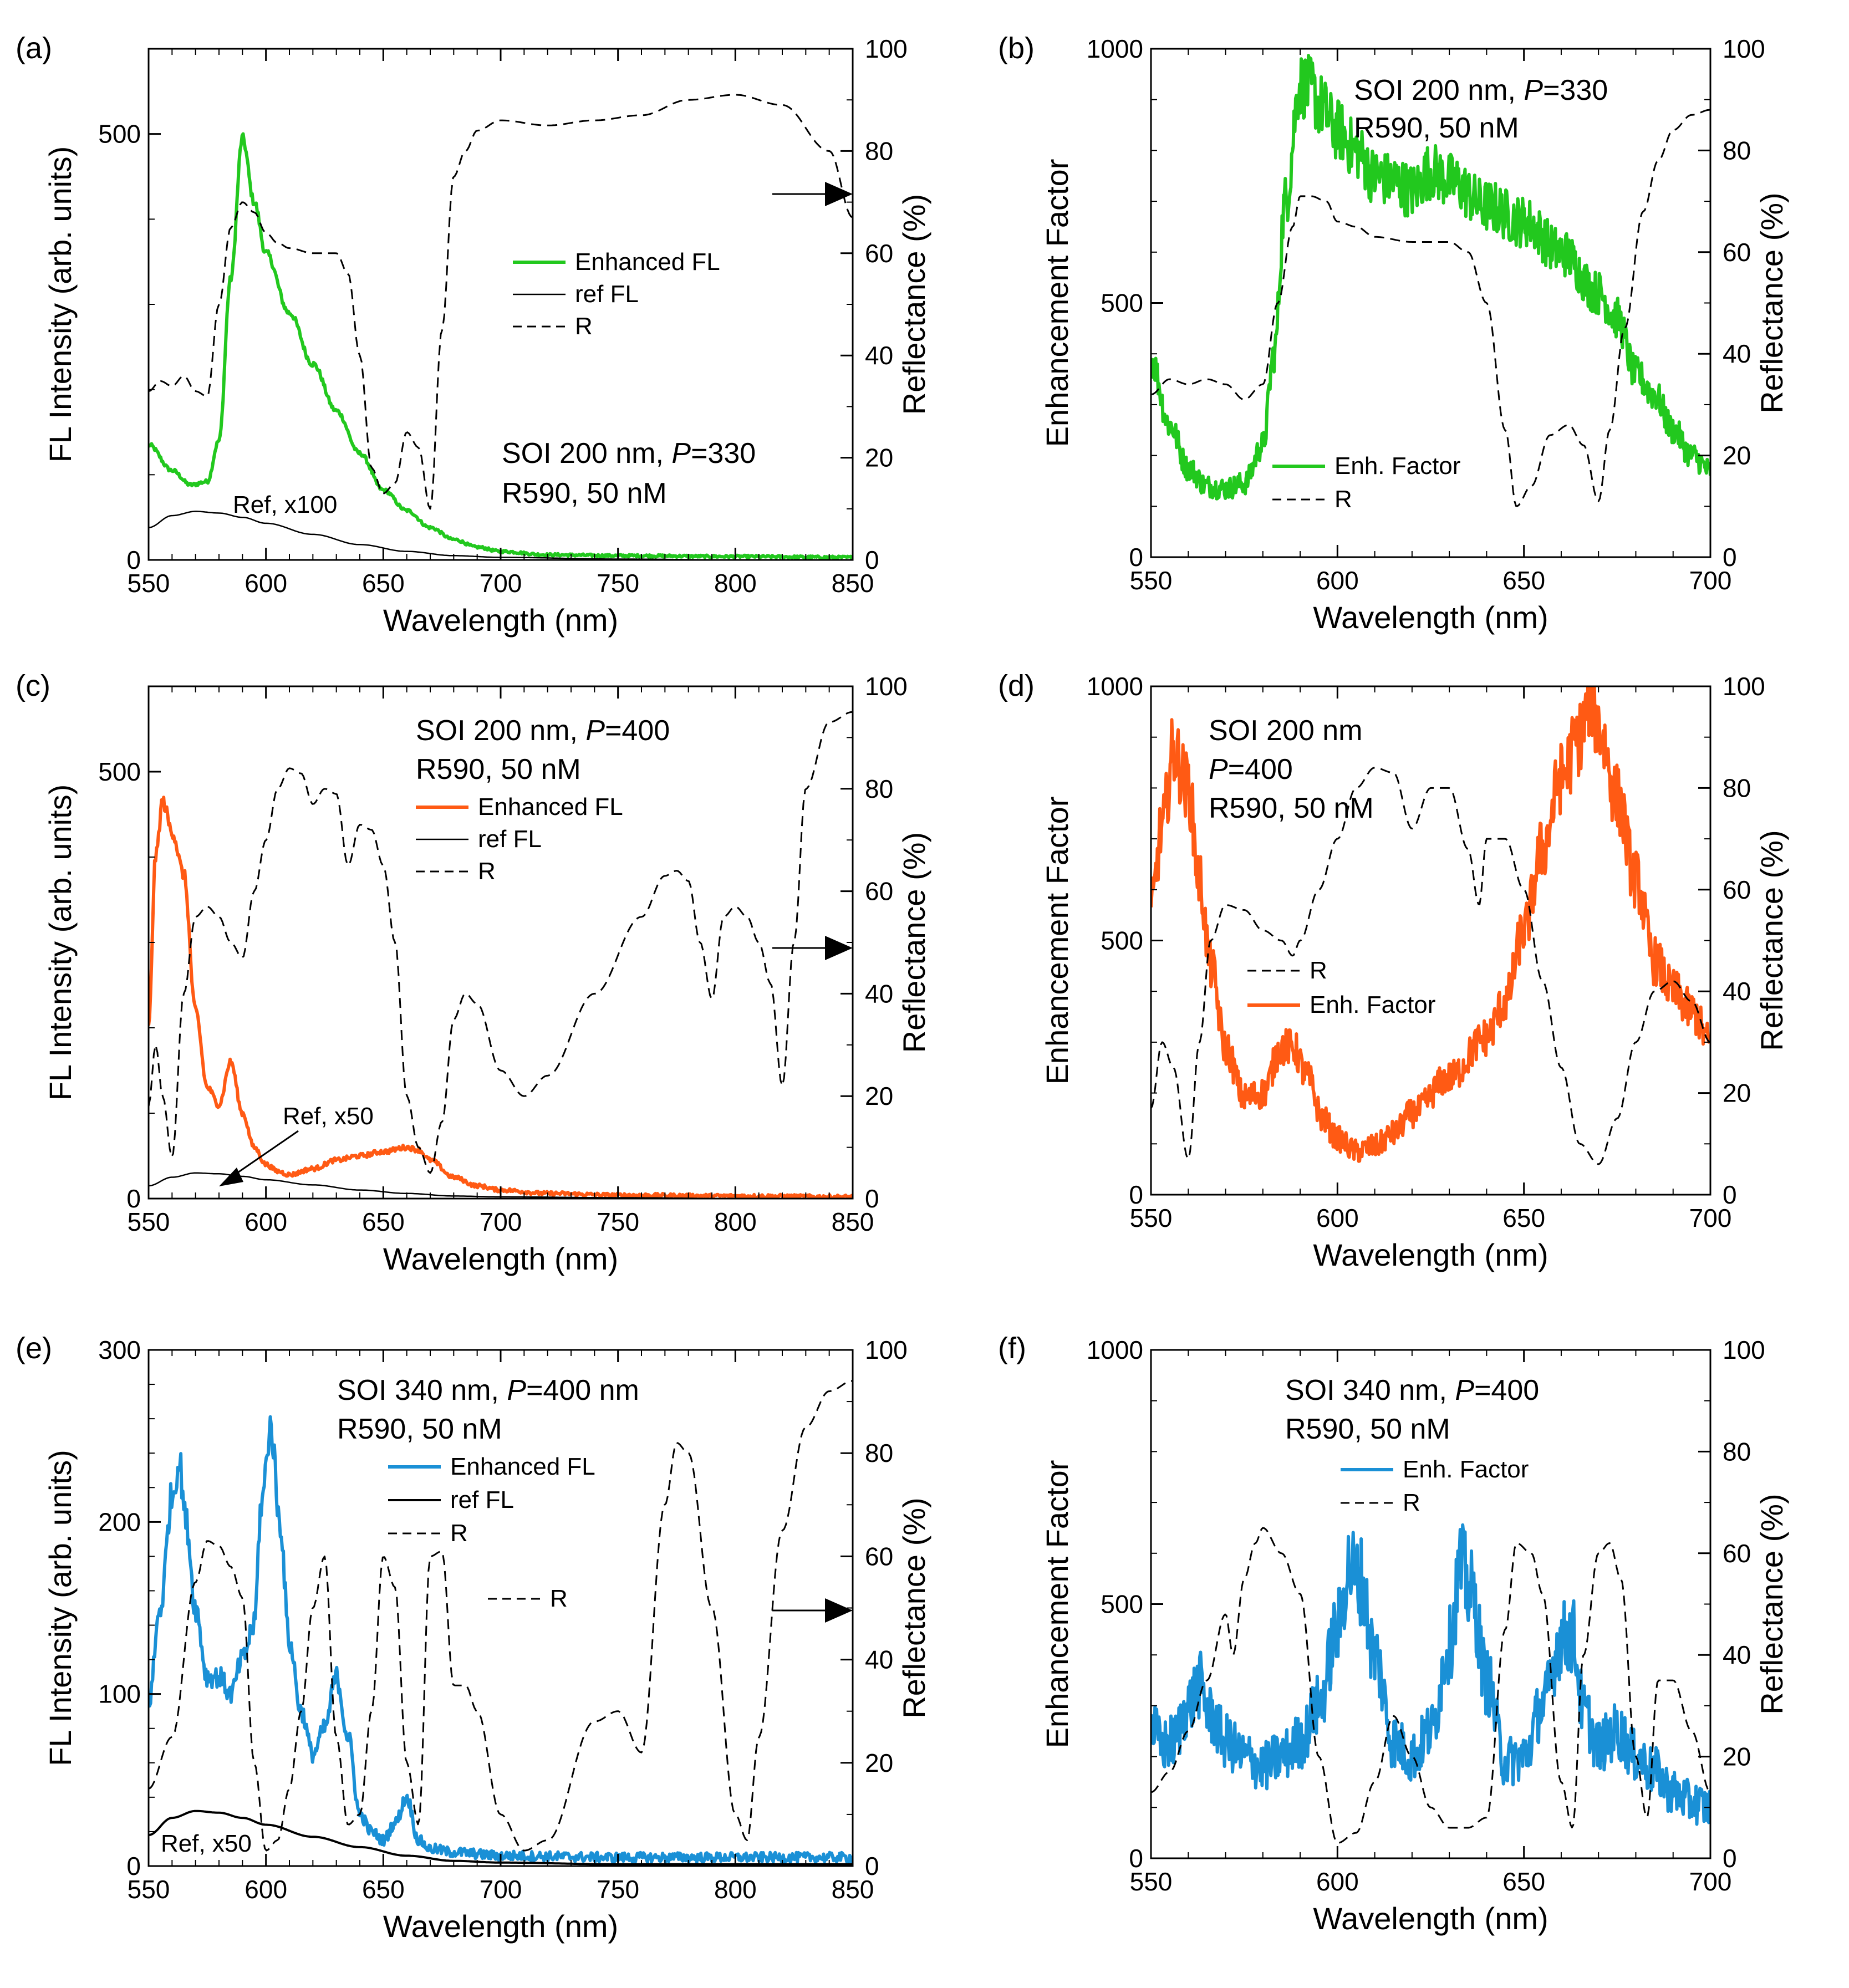  Describe the element at coordinates (1744, 49) in the screenshot. I see `y2-tick-label: 100` at that location.